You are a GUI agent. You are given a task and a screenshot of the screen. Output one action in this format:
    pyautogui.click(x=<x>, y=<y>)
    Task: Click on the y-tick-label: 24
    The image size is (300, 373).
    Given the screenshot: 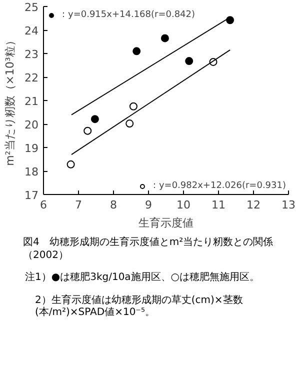 What is the action you would take?
    pyautogui.click(x=31, y=31)
    